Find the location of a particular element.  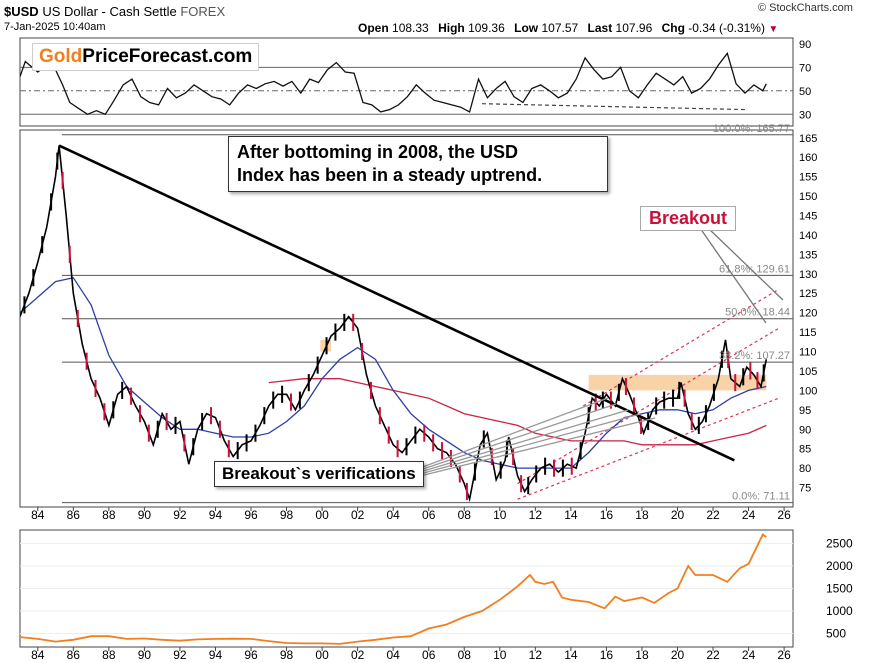

gold-x-tick-label: 04 is located at coordinates (393, 655).